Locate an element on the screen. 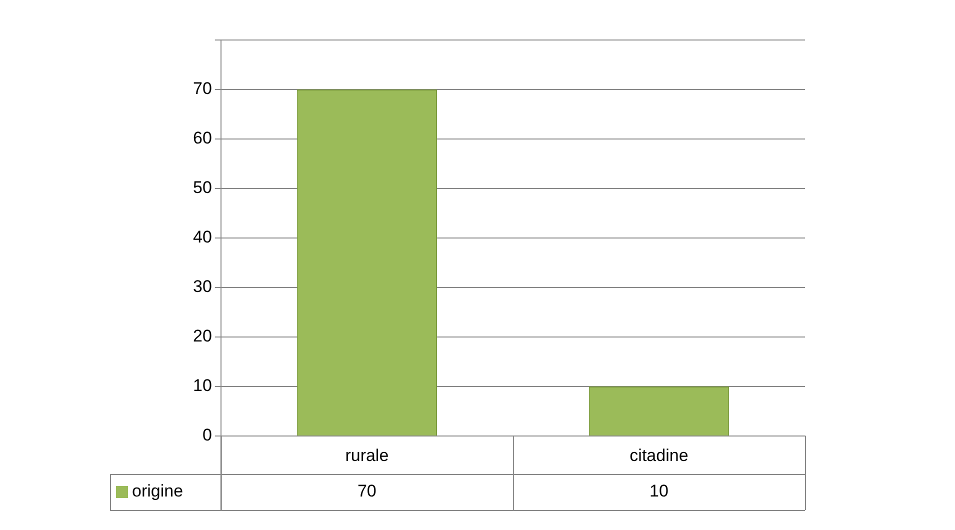 This screenshot has height=530, width=955. data-label: 70 is located at coordinates (366, 491).